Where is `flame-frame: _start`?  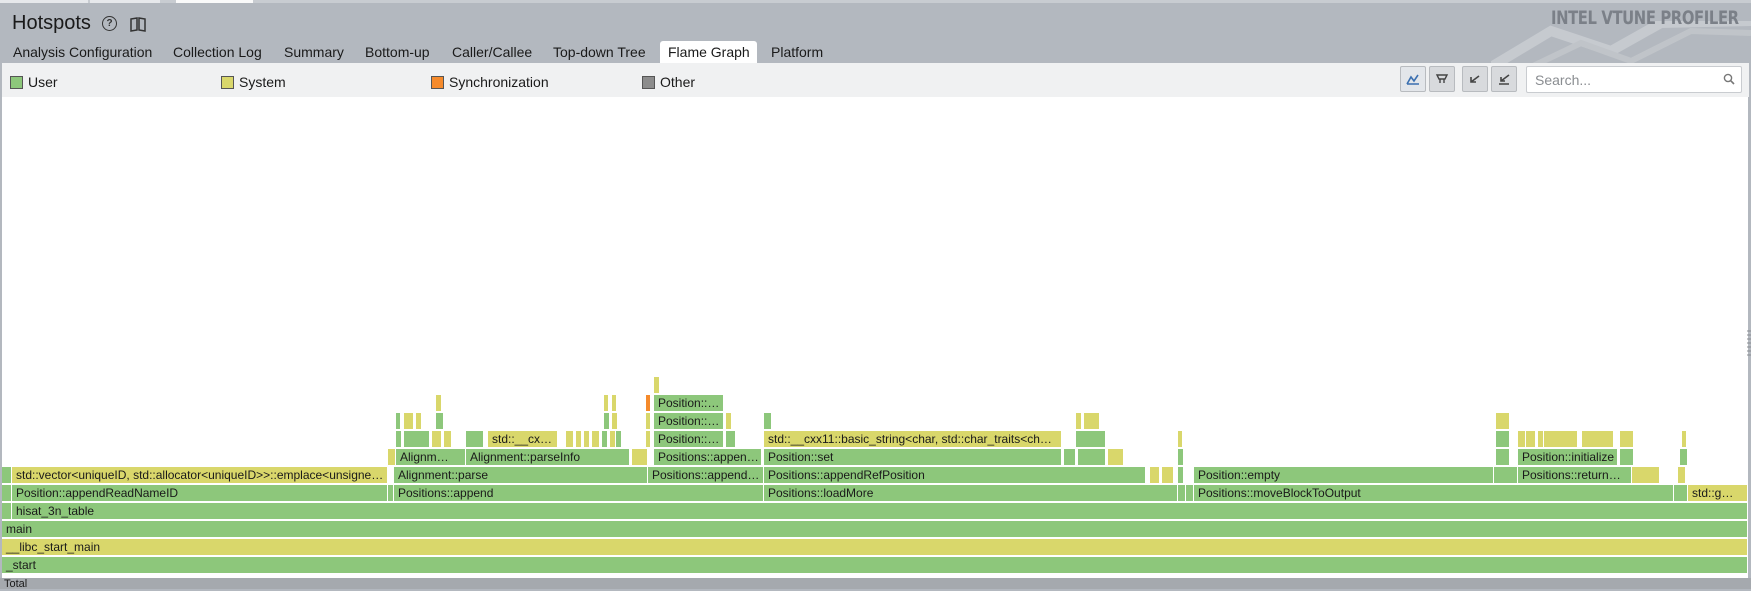
flame-frame: _start is located at coordinates (875, 565).